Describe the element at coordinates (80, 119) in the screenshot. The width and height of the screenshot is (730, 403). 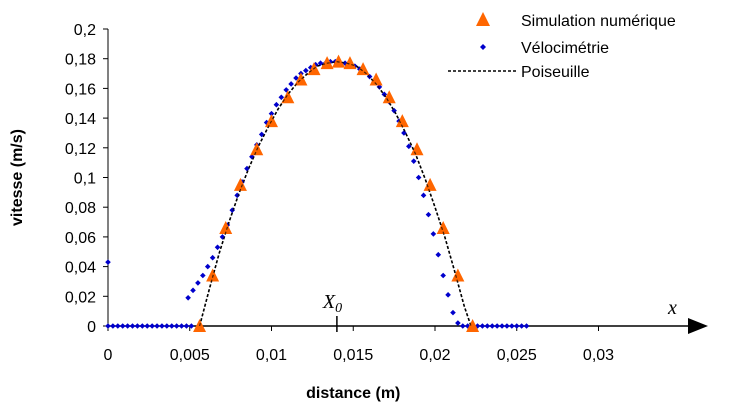
I see `y-tick-label: 0,14` at that location.